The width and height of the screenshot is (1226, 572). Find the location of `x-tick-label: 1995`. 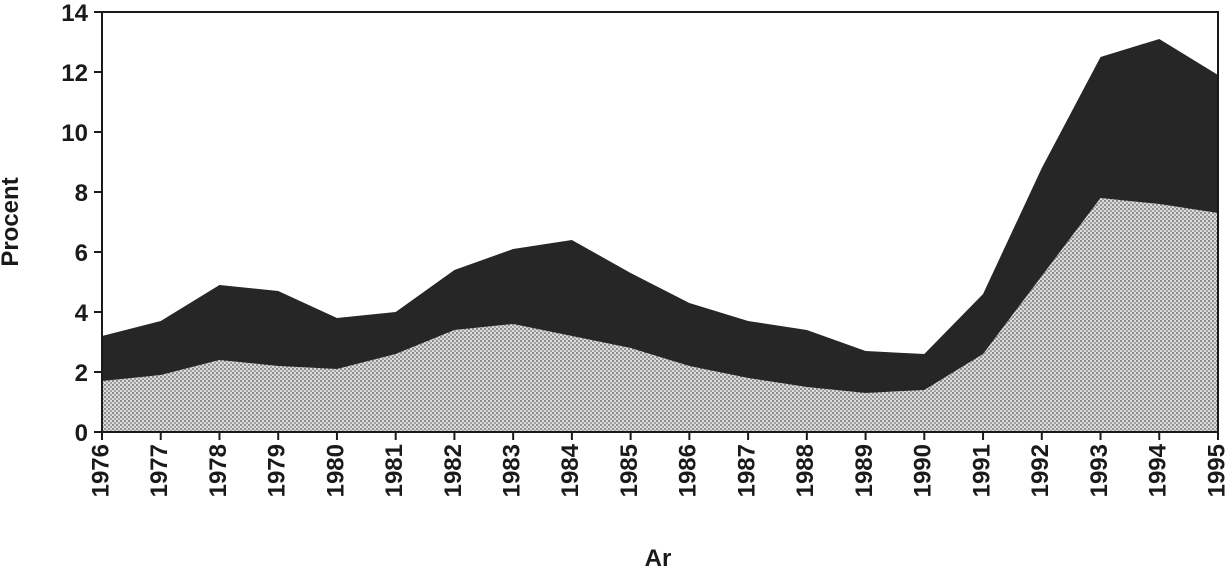

x-tick-label: 1995 is located at coordinates (1214, 470).